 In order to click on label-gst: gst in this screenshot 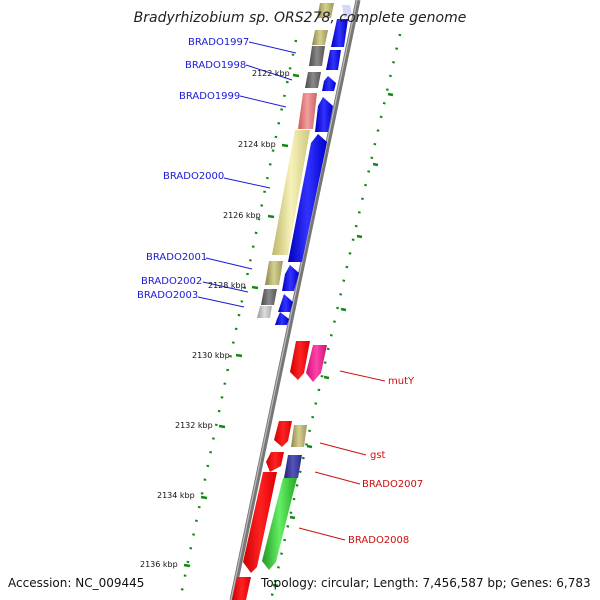, I will do `click(378, 455)`.